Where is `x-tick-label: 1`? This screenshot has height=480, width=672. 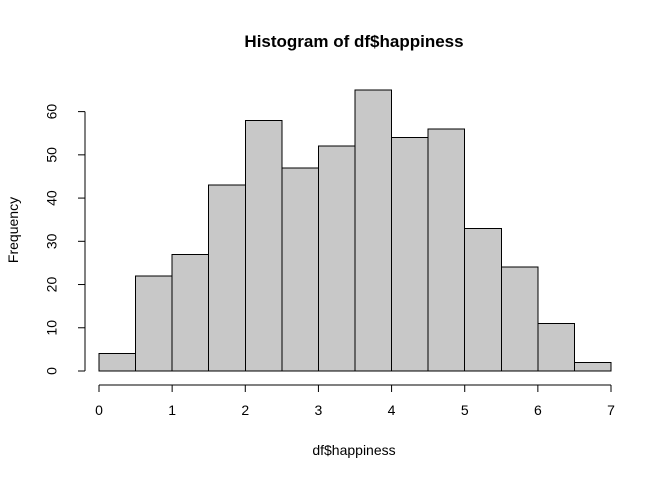
x-tick-label: 1 is located at coordinates (172, 410).